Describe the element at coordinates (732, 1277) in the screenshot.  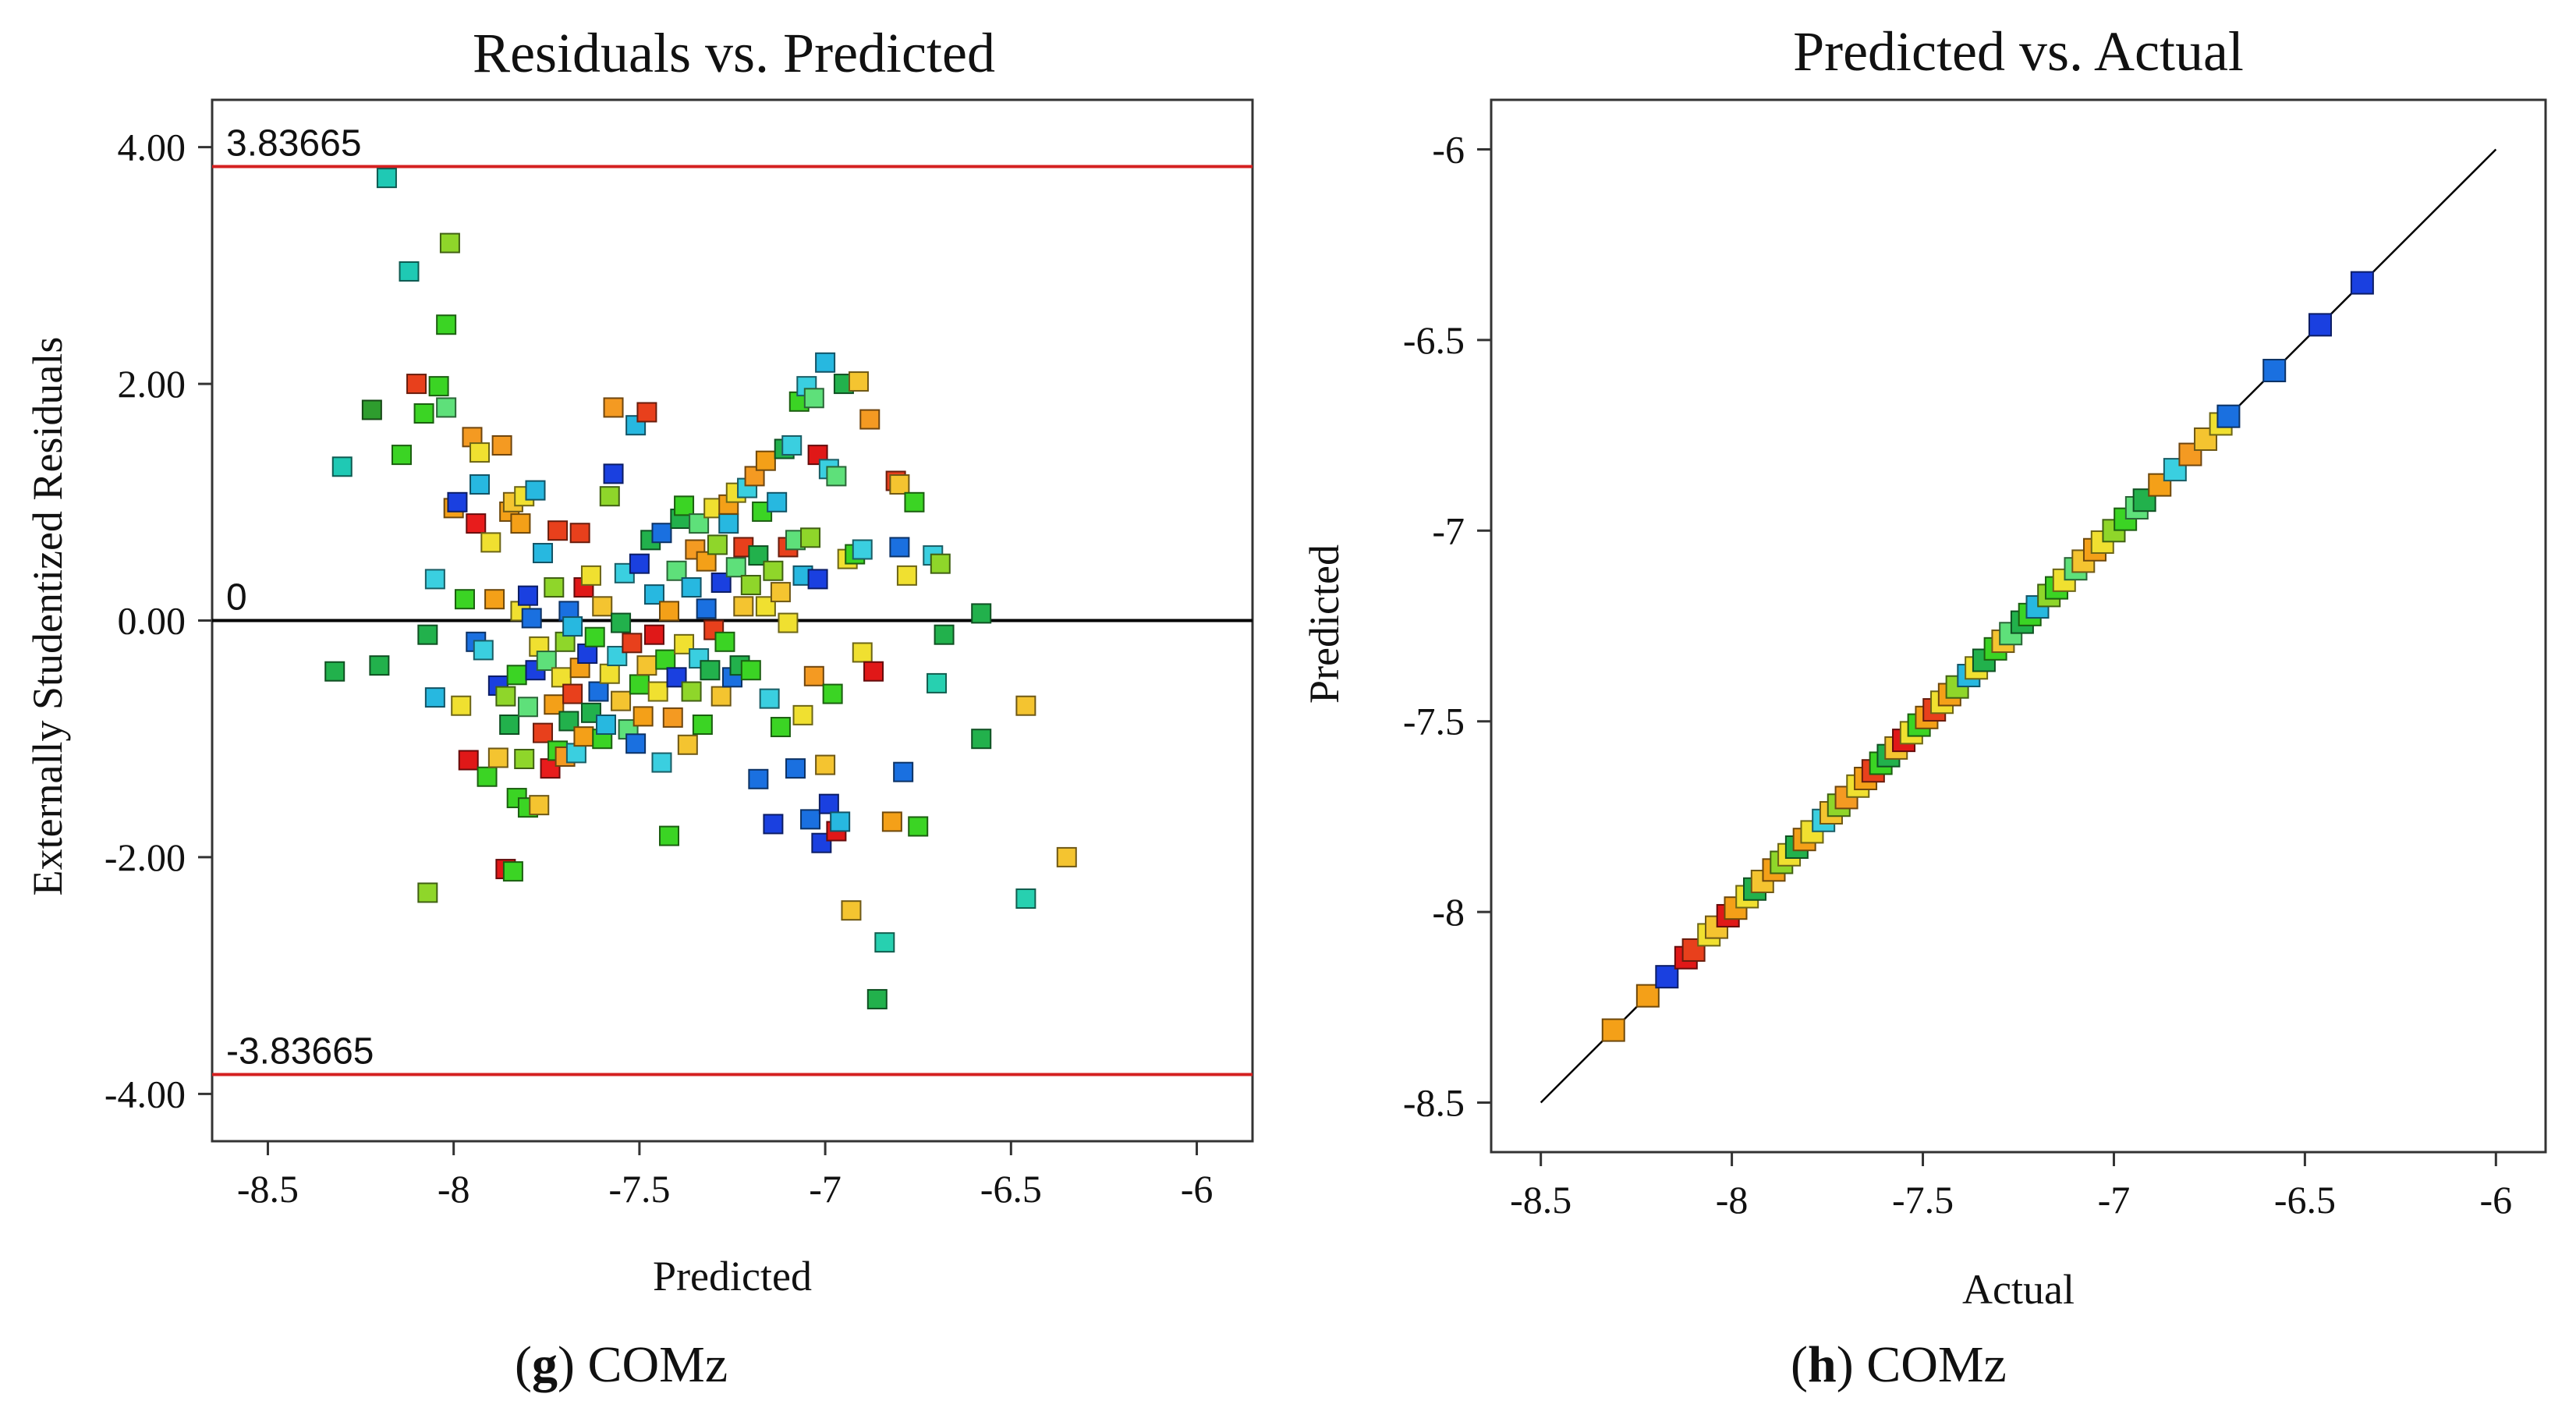
I see `x-axis-label: Predicted` at that location.